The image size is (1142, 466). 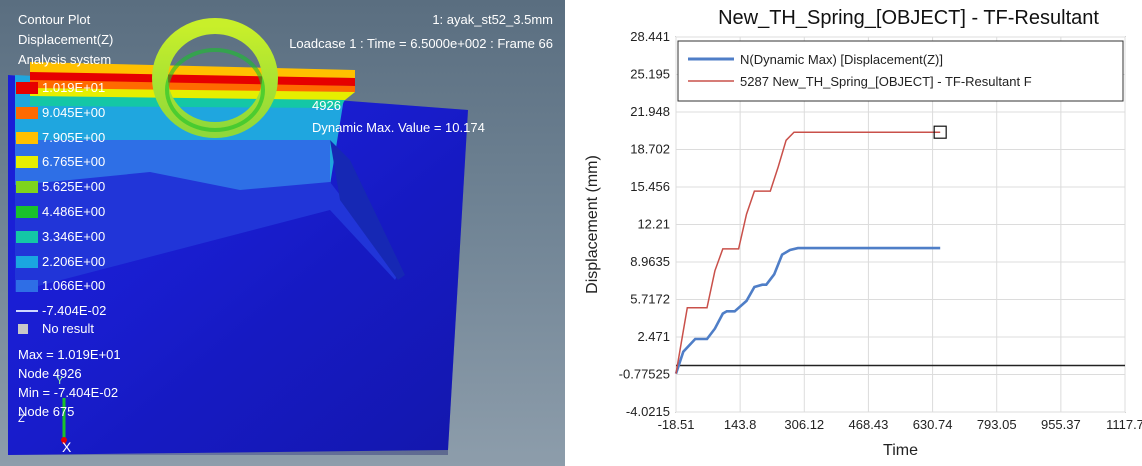 What do you see at coordinates (933, 424) in the screenshot?
I see `x-tick-label: 630.74` at bounding box center [933, 424].